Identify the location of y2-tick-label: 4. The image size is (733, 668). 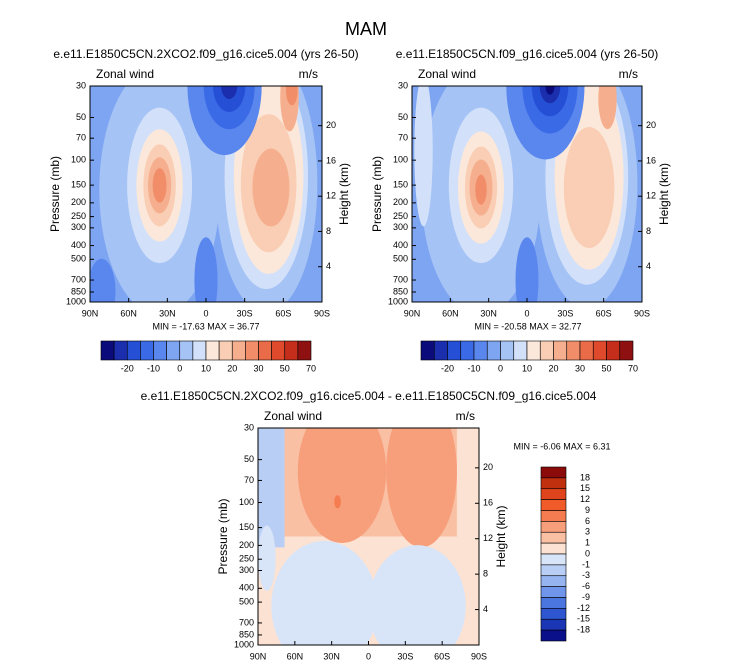
(485, 609).